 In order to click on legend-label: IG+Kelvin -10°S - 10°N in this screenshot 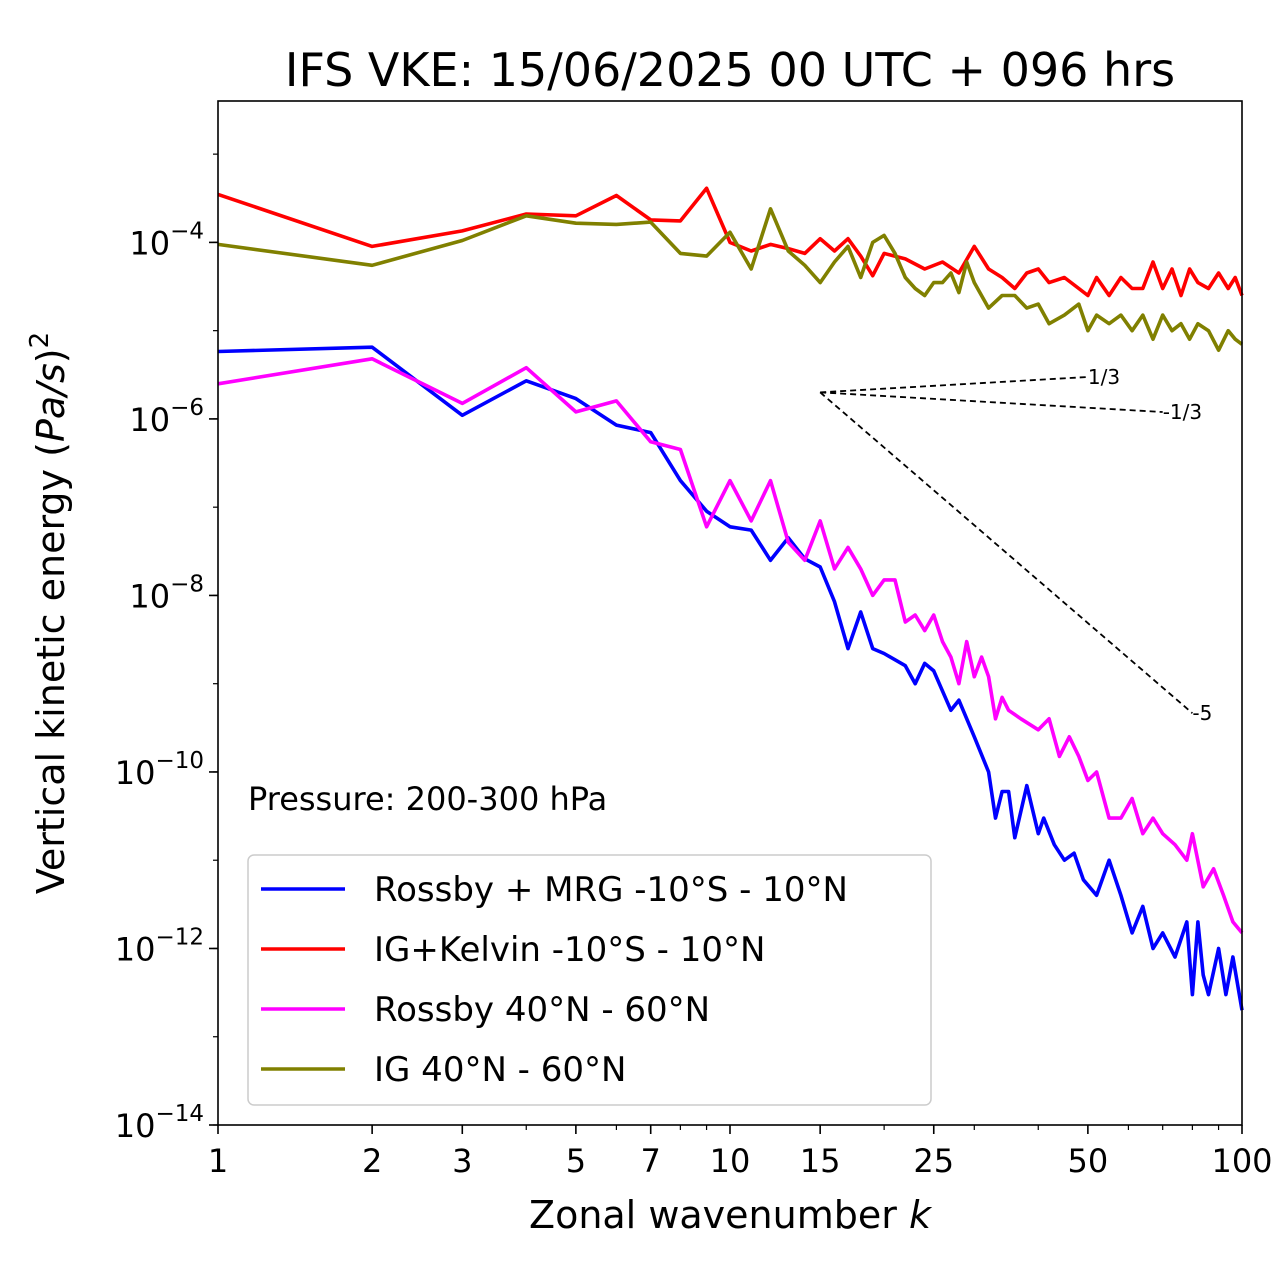, I will do `click(569, 950)`.